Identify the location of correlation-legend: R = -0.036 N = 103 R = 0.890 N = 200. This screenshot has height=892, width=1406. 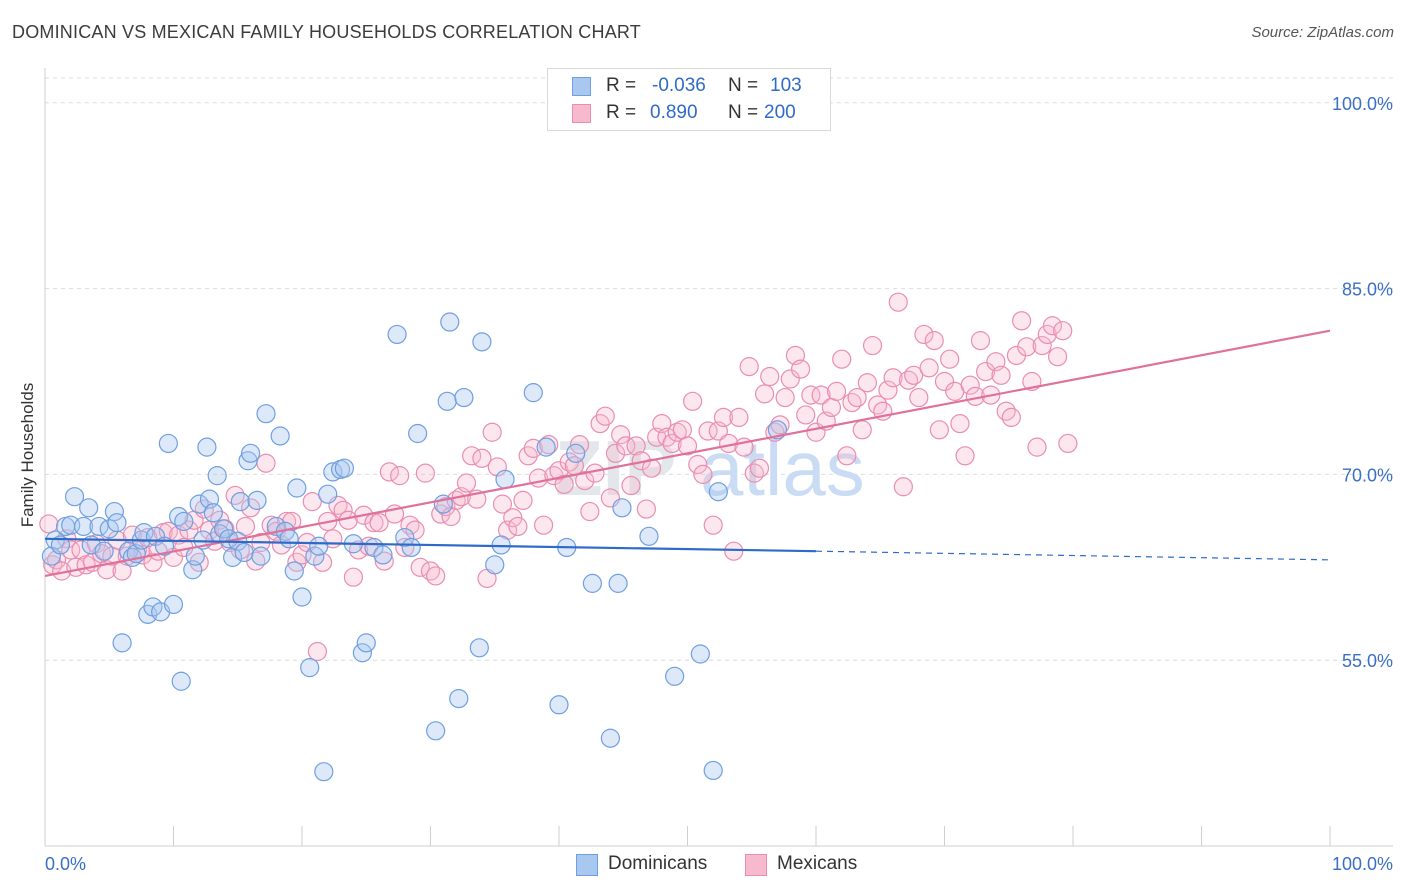
(689, 99).